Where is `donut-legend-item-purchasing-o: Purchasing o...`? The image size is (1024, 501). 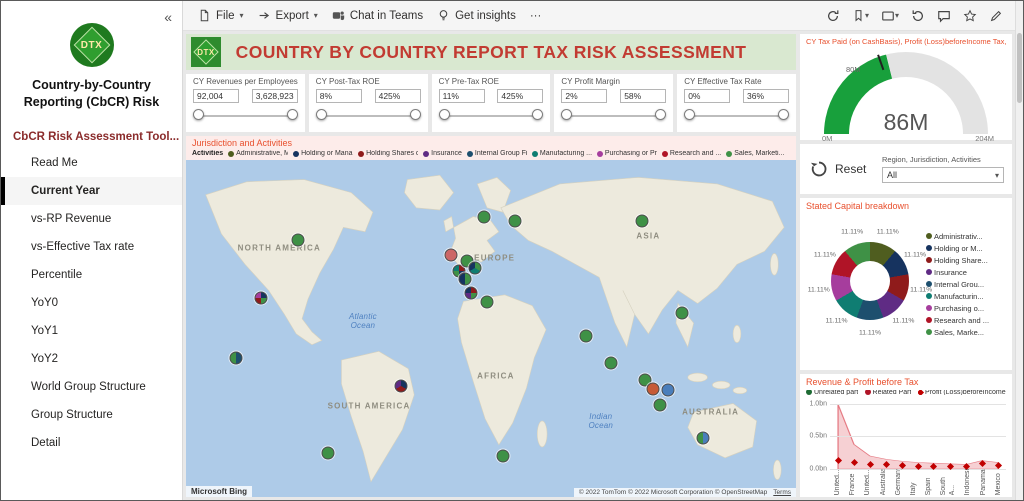 donut-legend-item-purchasing-o: Purchasing o... is located at coordinates (966, 308).